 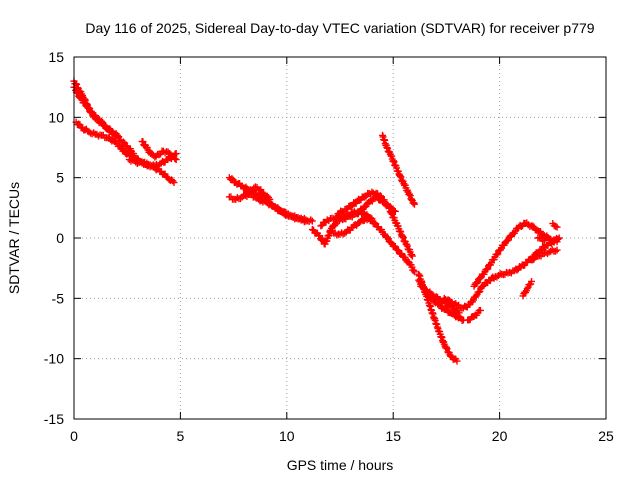 I want to click on y-tick-label: -5, so click(x=58, y=298).